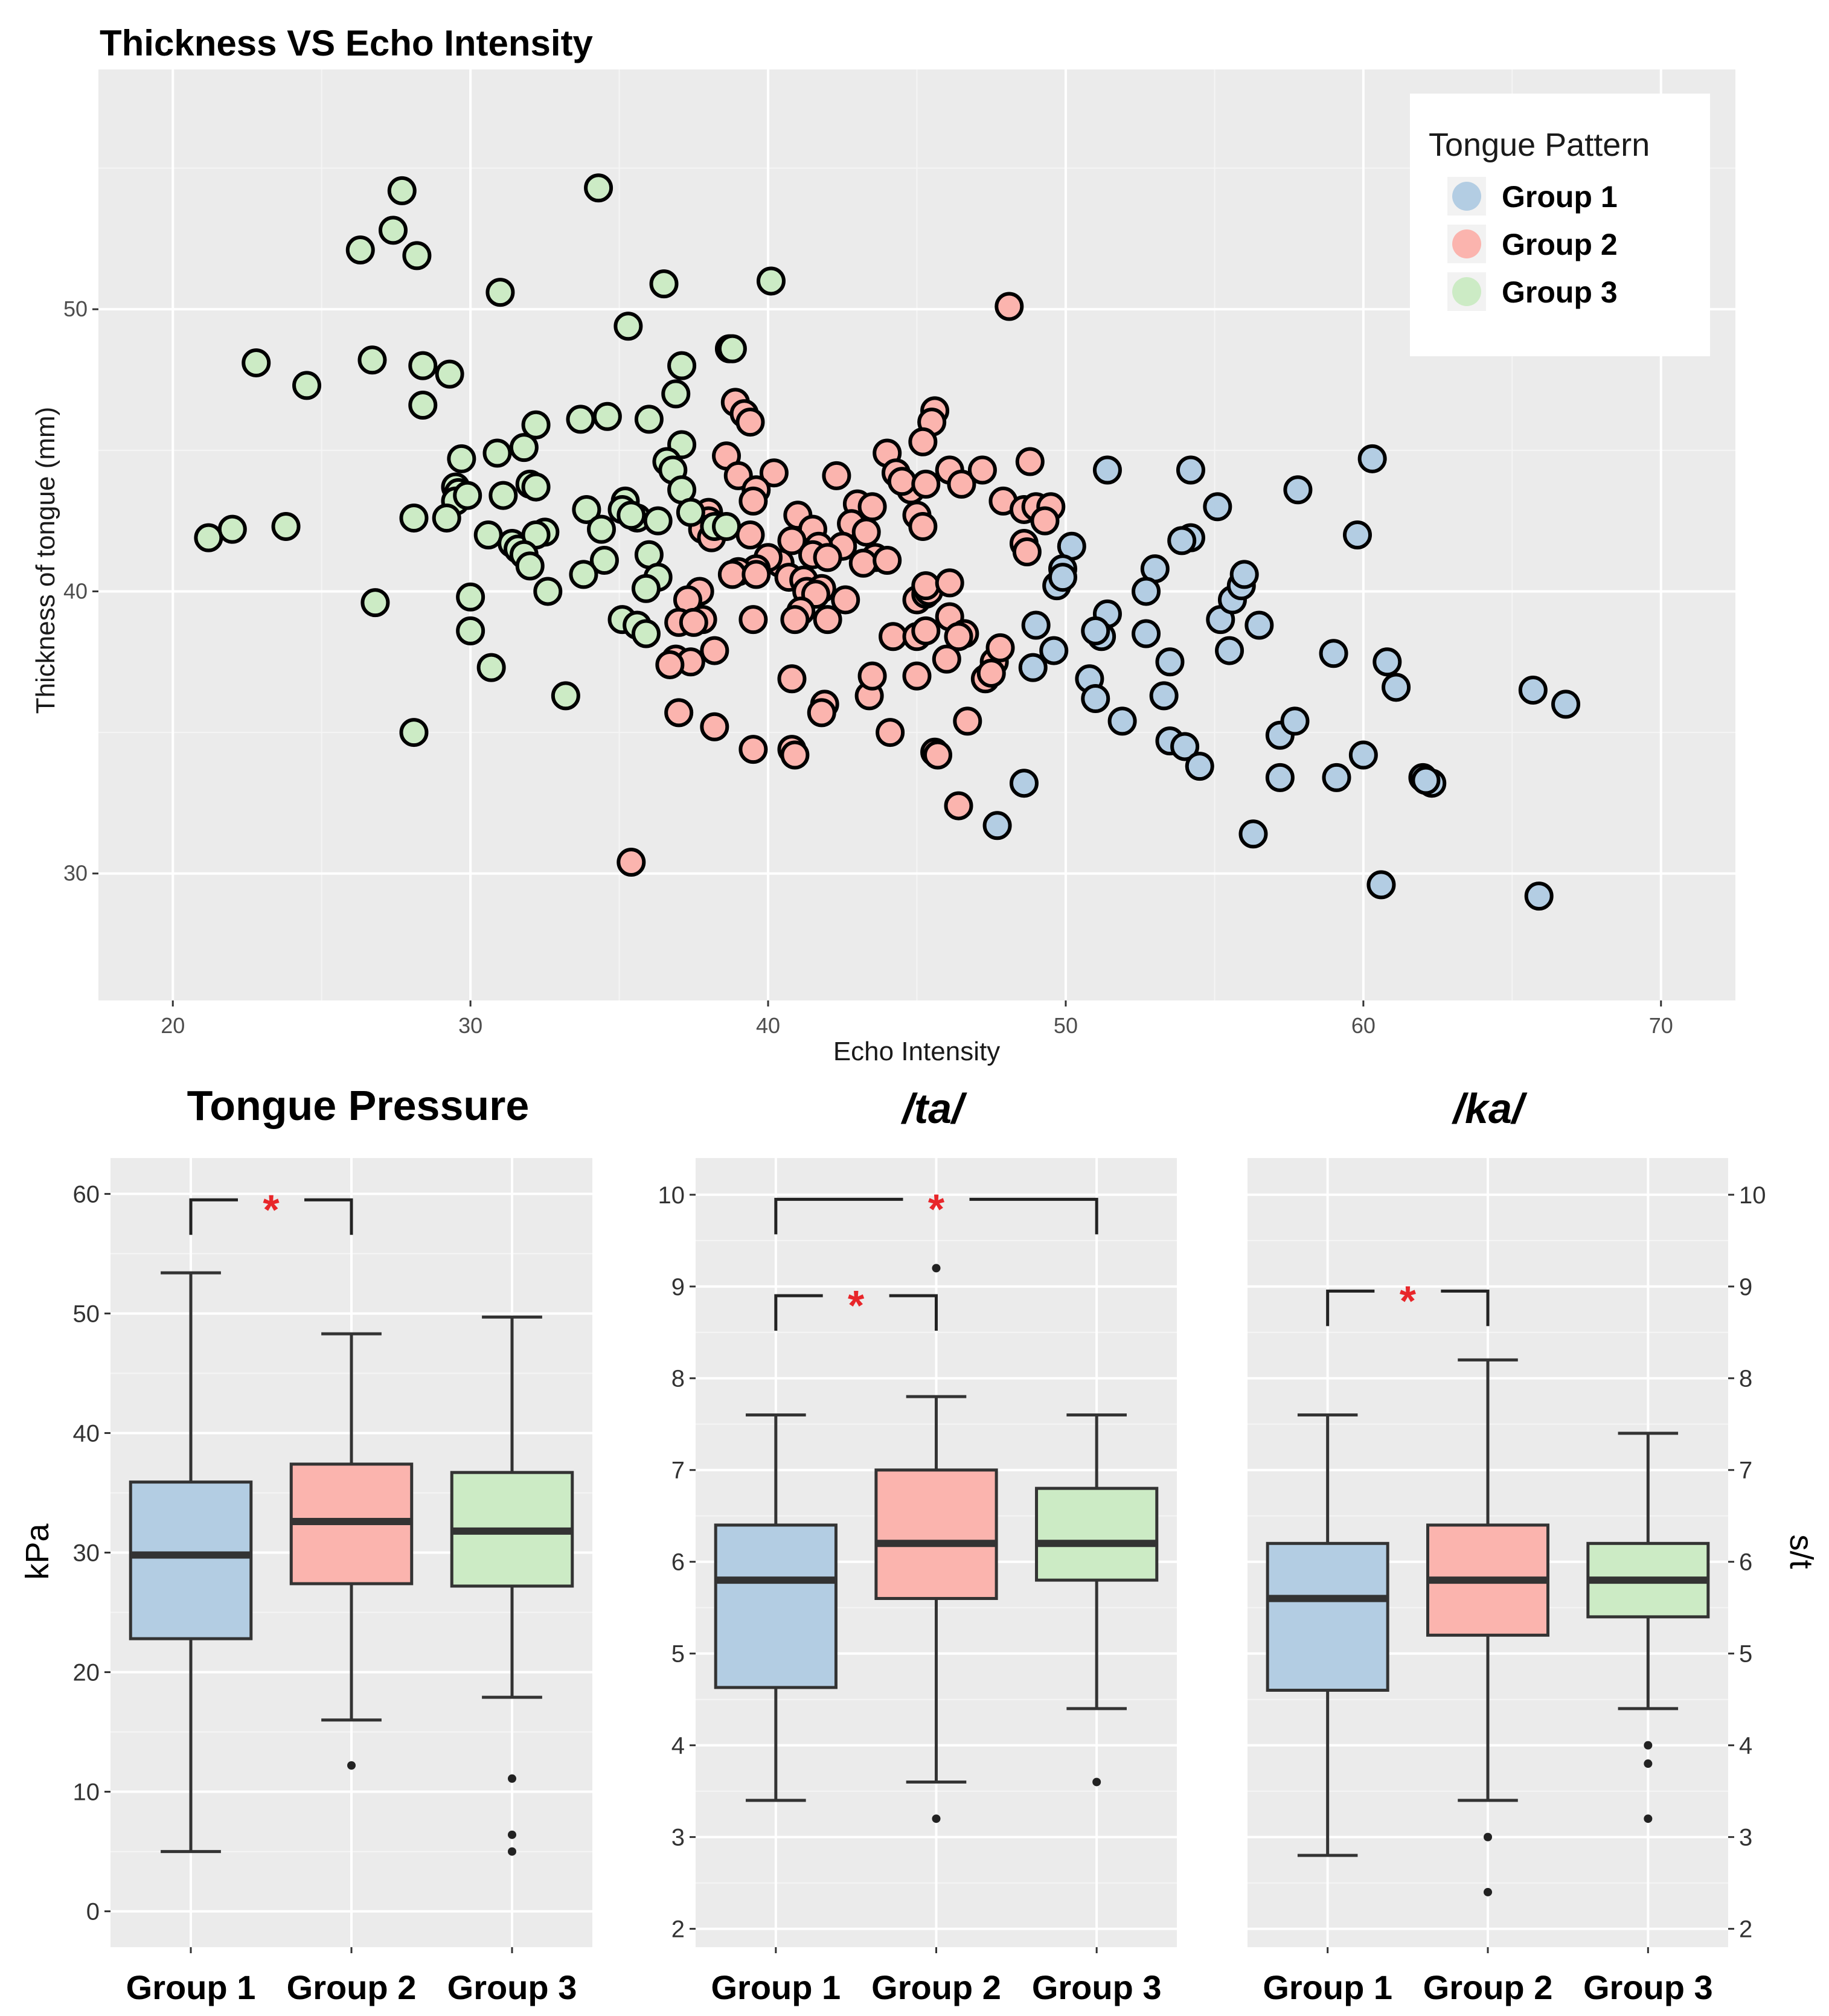 The width and height of the screenshot is (1829, 2016). I want to click on x-tick-label: 30, so click(470, 1025).